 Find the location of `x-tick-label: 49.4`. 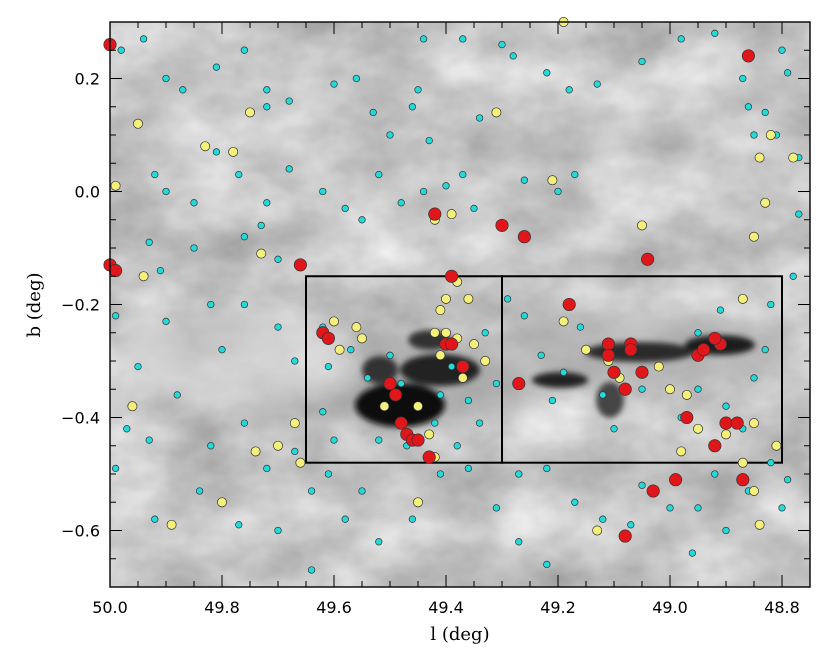

x-tick-label: 49.4 is located at coordinates (446, 607).